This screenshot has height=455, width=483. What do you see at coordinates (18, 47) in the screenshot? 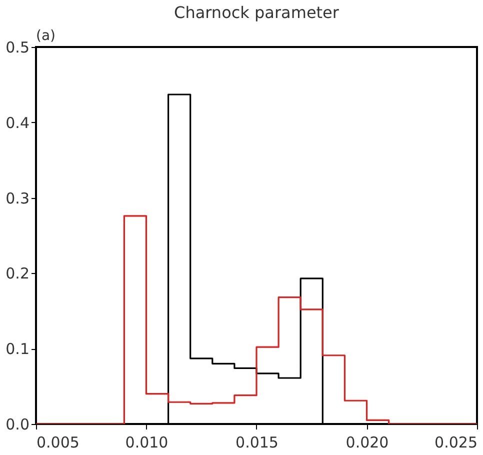
I see `y-tick-label: 0.5` at bounding box center [18, 47].